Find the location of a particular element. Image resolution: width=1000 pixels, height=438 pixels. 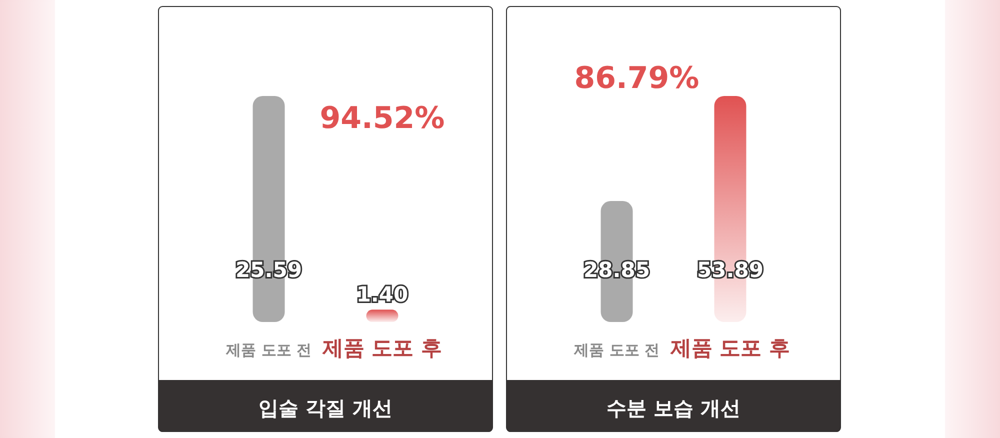

data-label: 1.40 is located at coordinates (382, 294).